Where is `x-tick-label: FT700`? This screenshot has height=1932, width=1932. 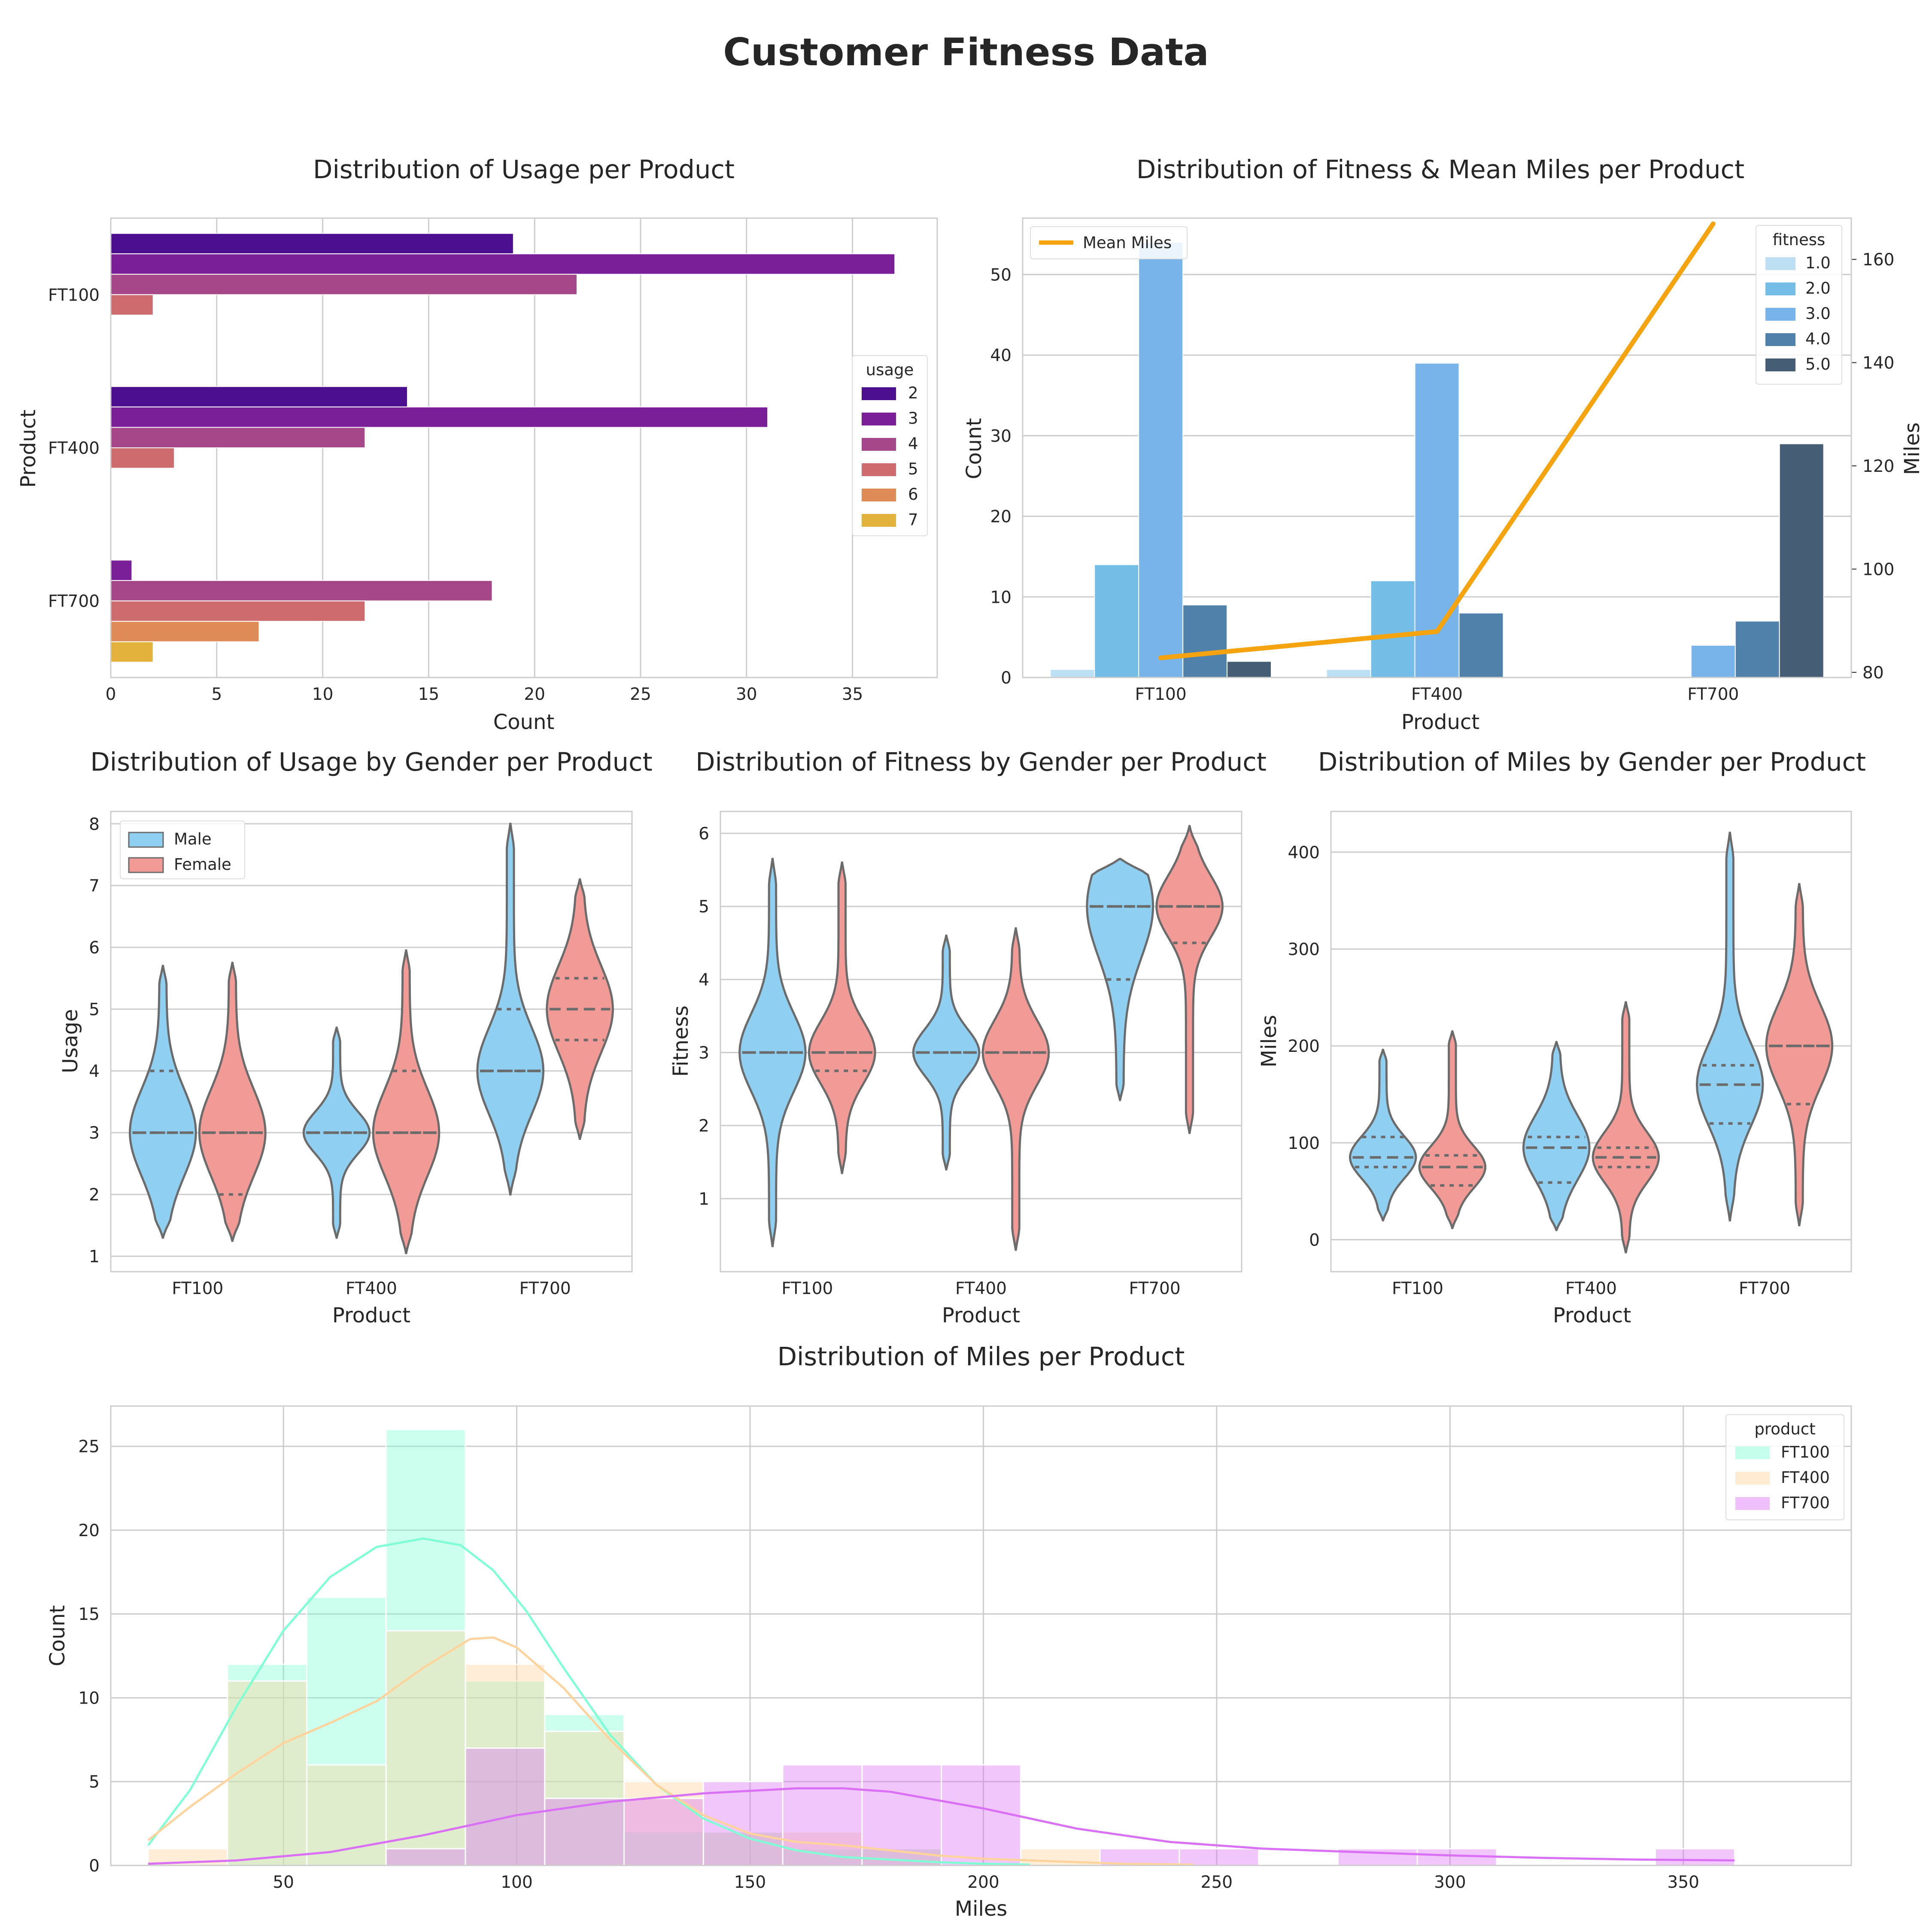 x-tick-label: FT700 is located at coordinates (1764, 1288).